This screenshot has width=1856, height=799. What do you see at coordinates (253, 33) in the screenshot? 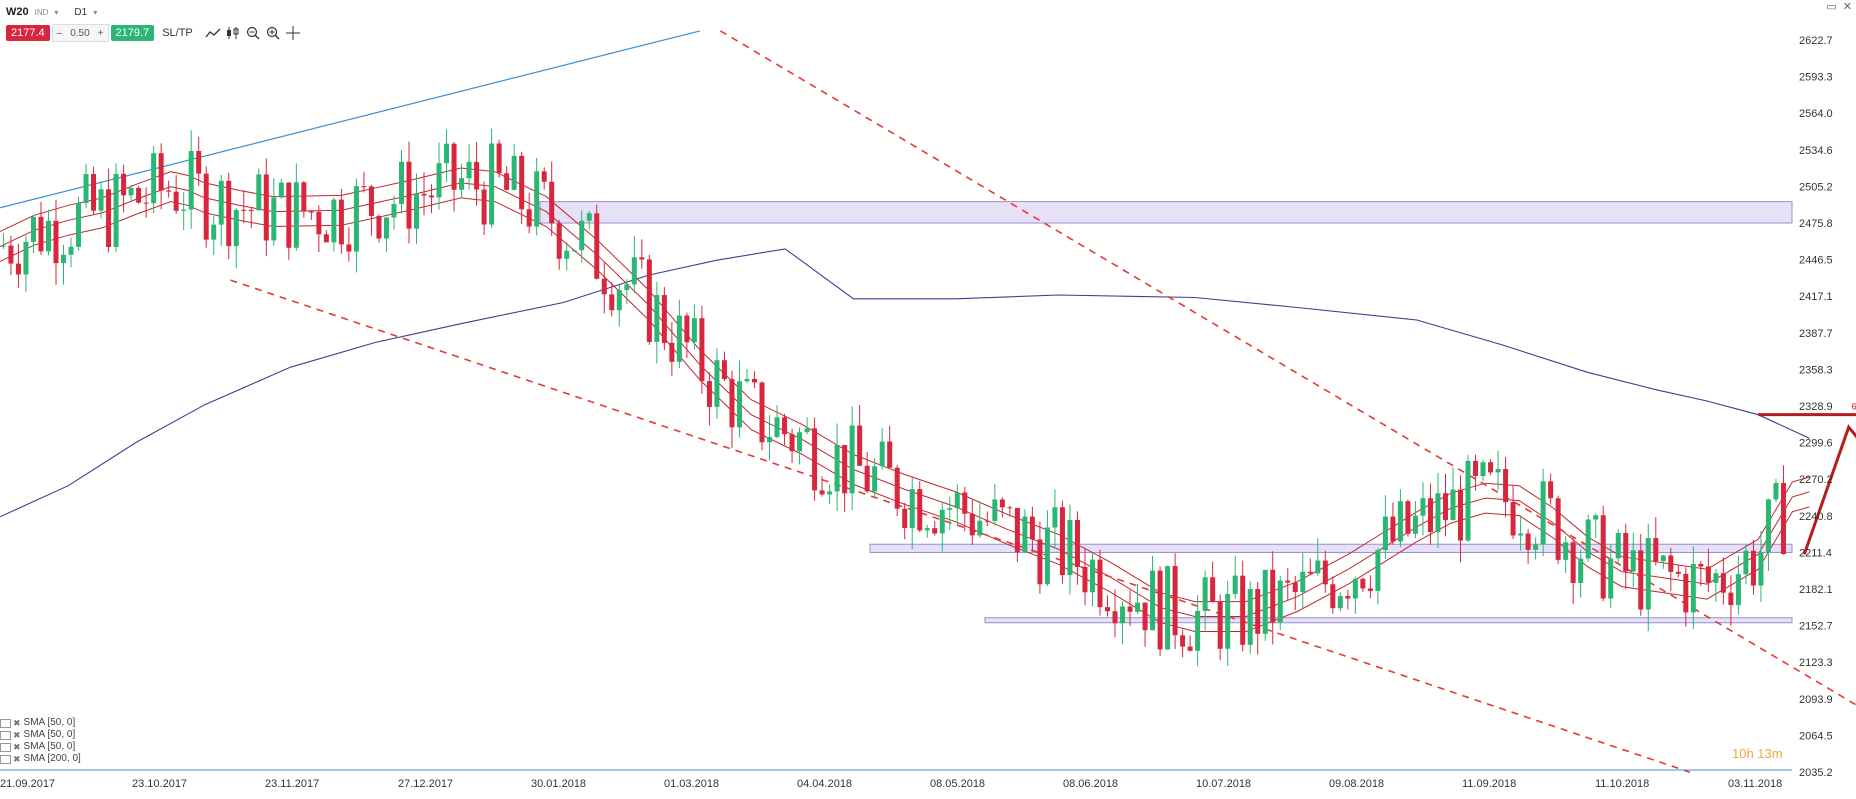
I see `zoom-out-icon` at bounding box center [253, 33].